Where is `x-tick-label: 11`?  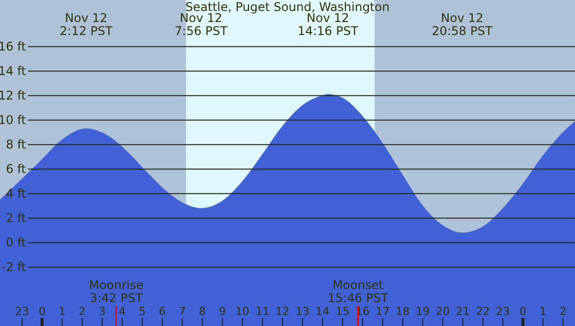 x-tick-label: 11 is located at coordinates (262, 311).